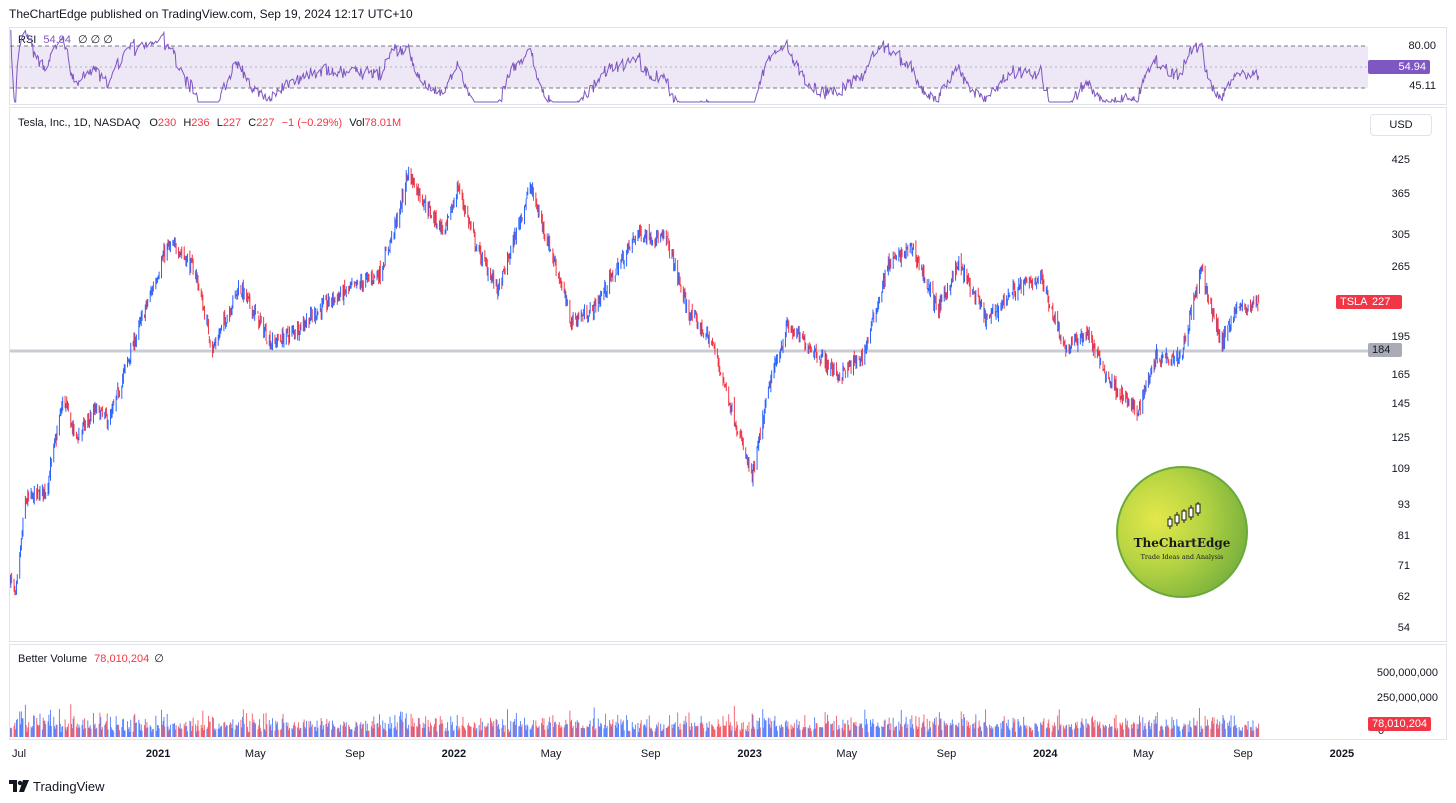 This screenshot has width=1456, height=803. Describe the element at coordinates (19, 786) in the screenshot. I see `tradingview-logo-icon` at that location.